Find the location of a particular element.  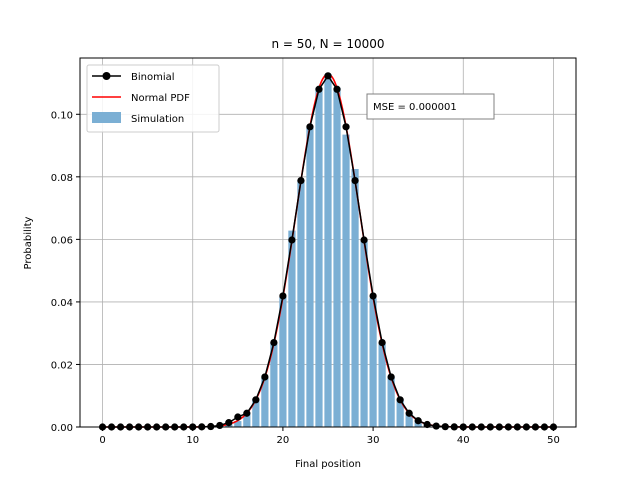

x-tick-label: 20 is located at coordinates (283, 440).